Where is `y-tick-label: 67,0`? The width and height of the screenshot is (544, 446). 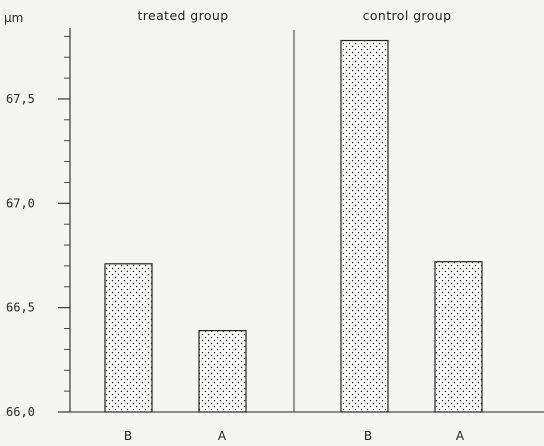 y-tick-label: 67,0 is located at coordinates (20, 203).